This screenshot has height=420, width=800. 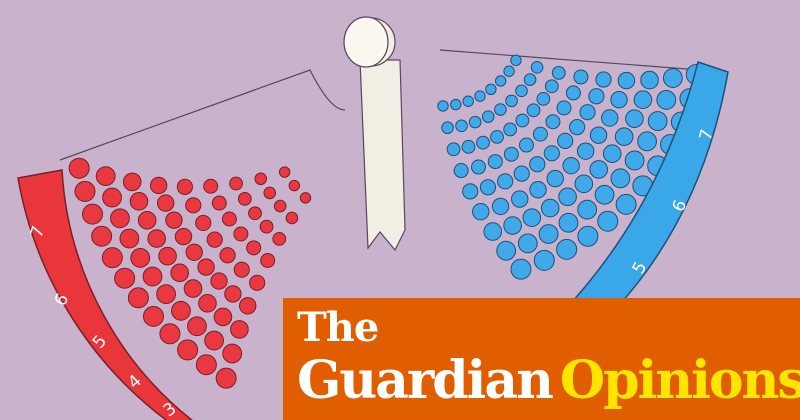 What do you see at coordinates (570, 60) in the screenshot?
I see `fan-outline` at bounding box center [570, 60].